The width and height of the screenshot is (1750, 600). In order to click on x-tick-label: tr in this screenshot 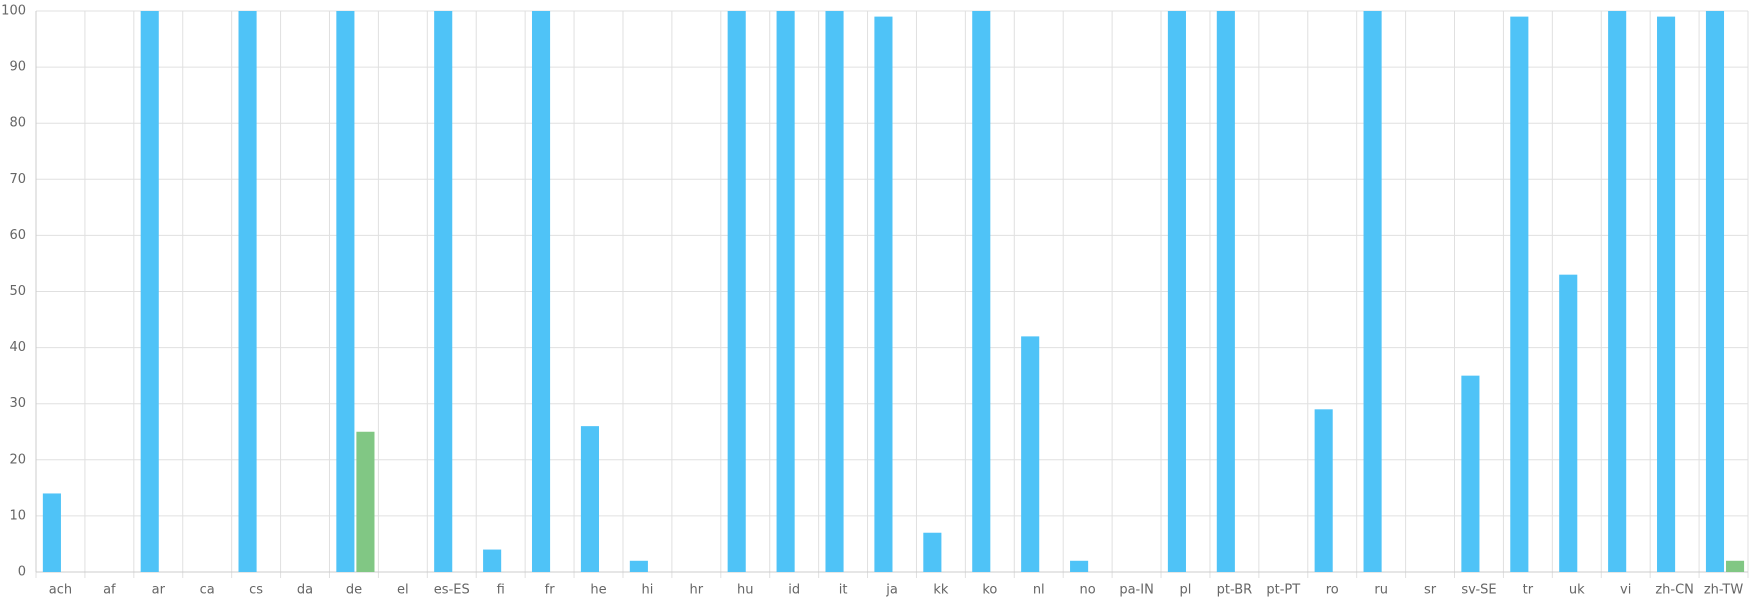, I will do `click(1528, 590)`.